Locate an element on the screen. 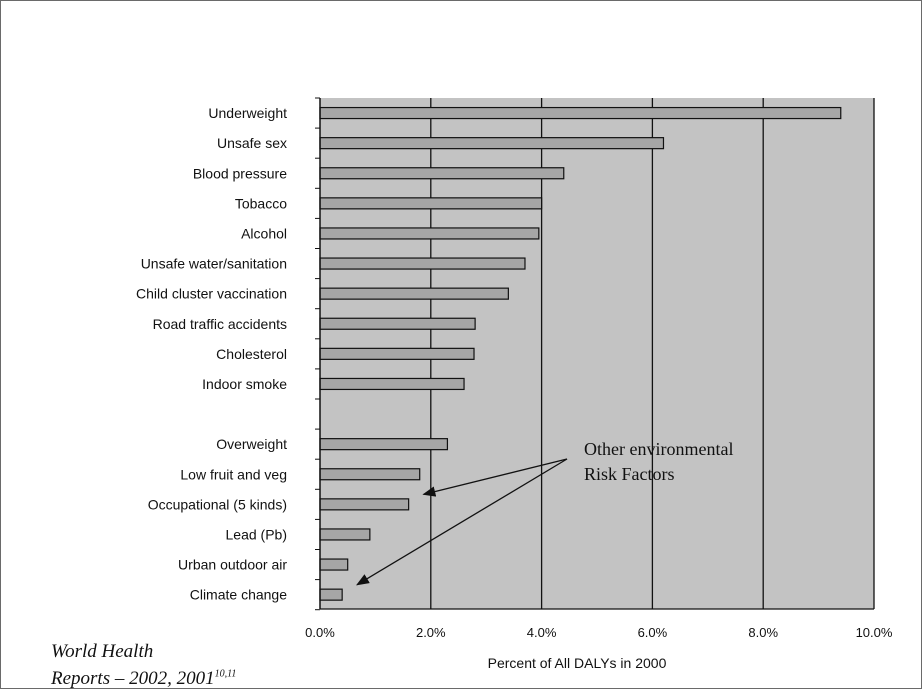 The image size is (922, 692). x-tick-label: 0.0% is located at coordinates (320, 632).